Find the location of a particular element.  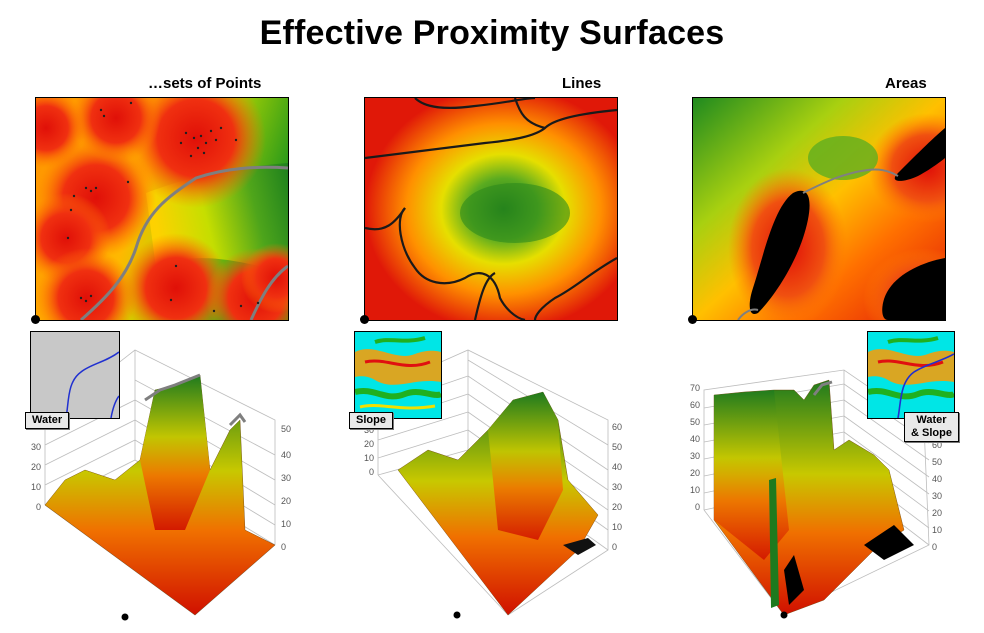

areas-proximity-map is located at coordinates (819, 209).